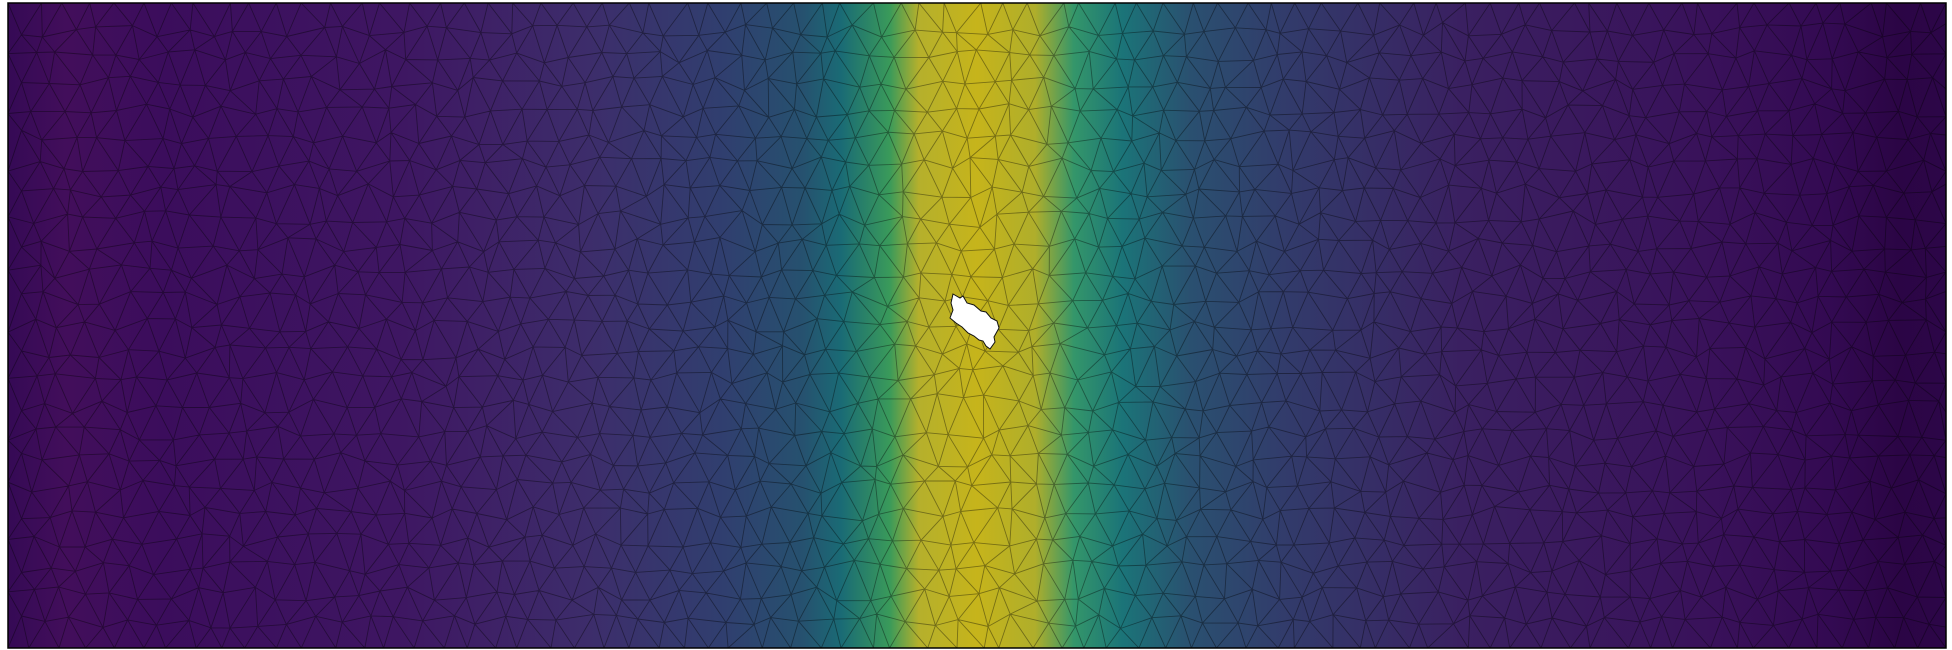  I want to click on central-hole, so click(974, 321).